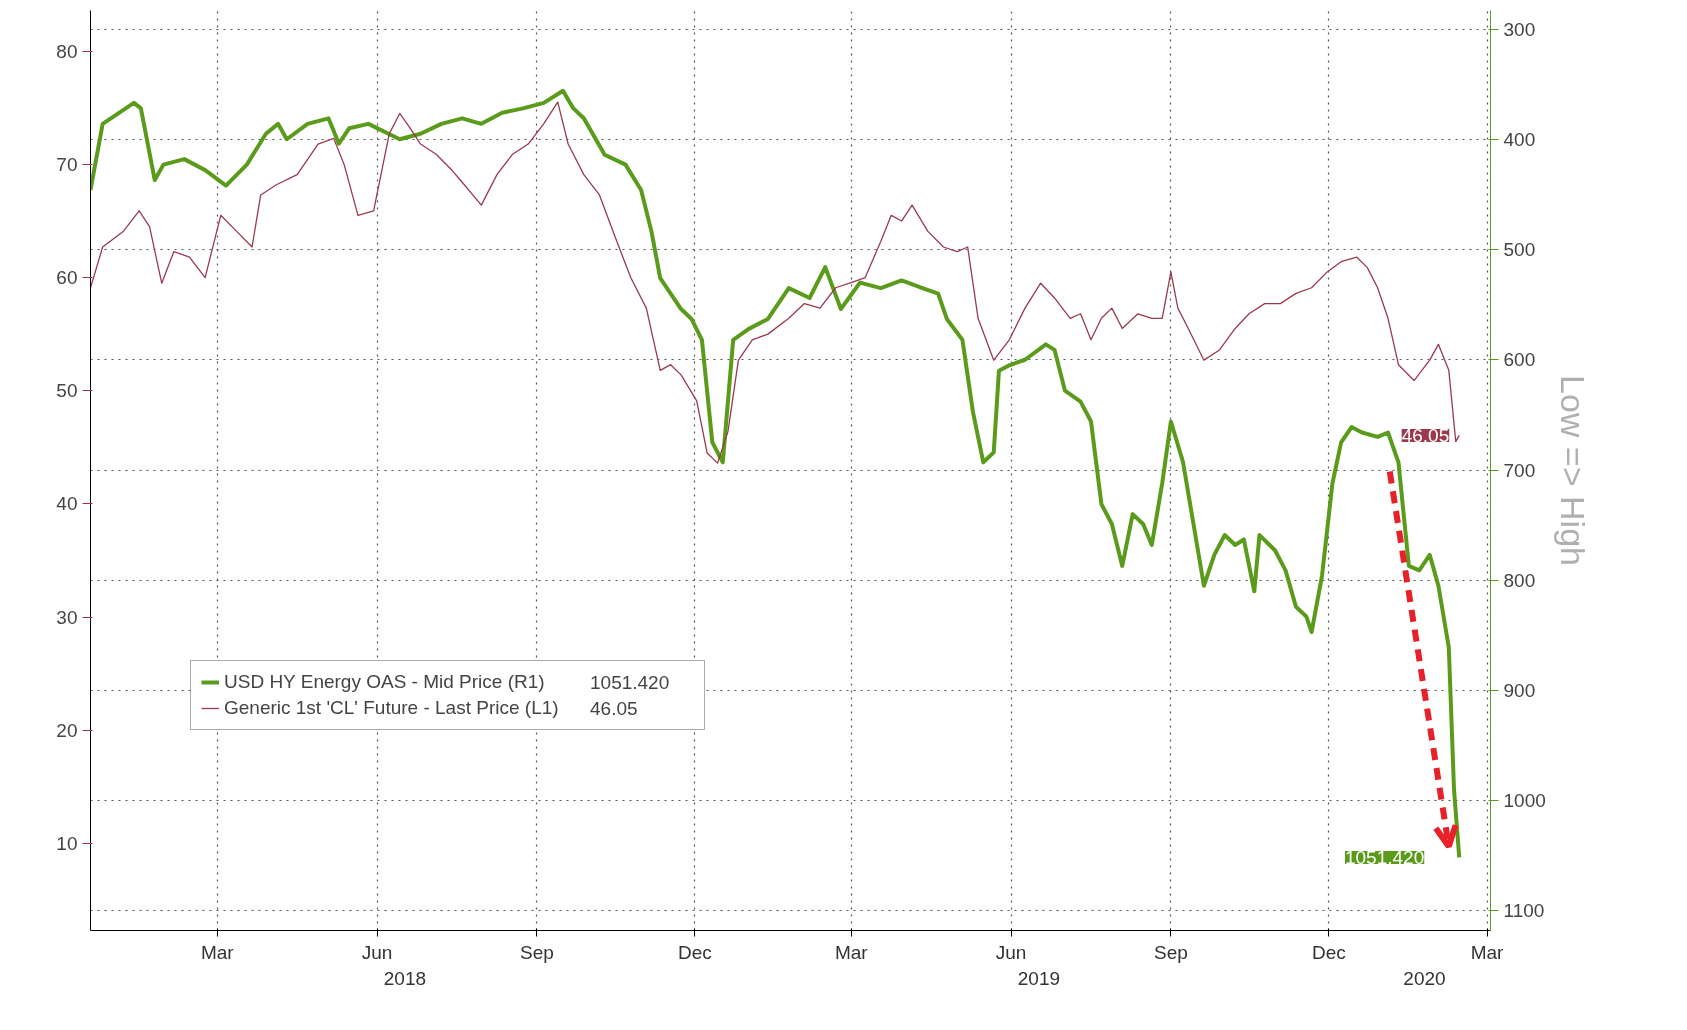 This screenshot has width=1687, height=1030. Describe the element at coordinates (67, 504) in the screenshot. I see `y-tick-label: 40` at that location.